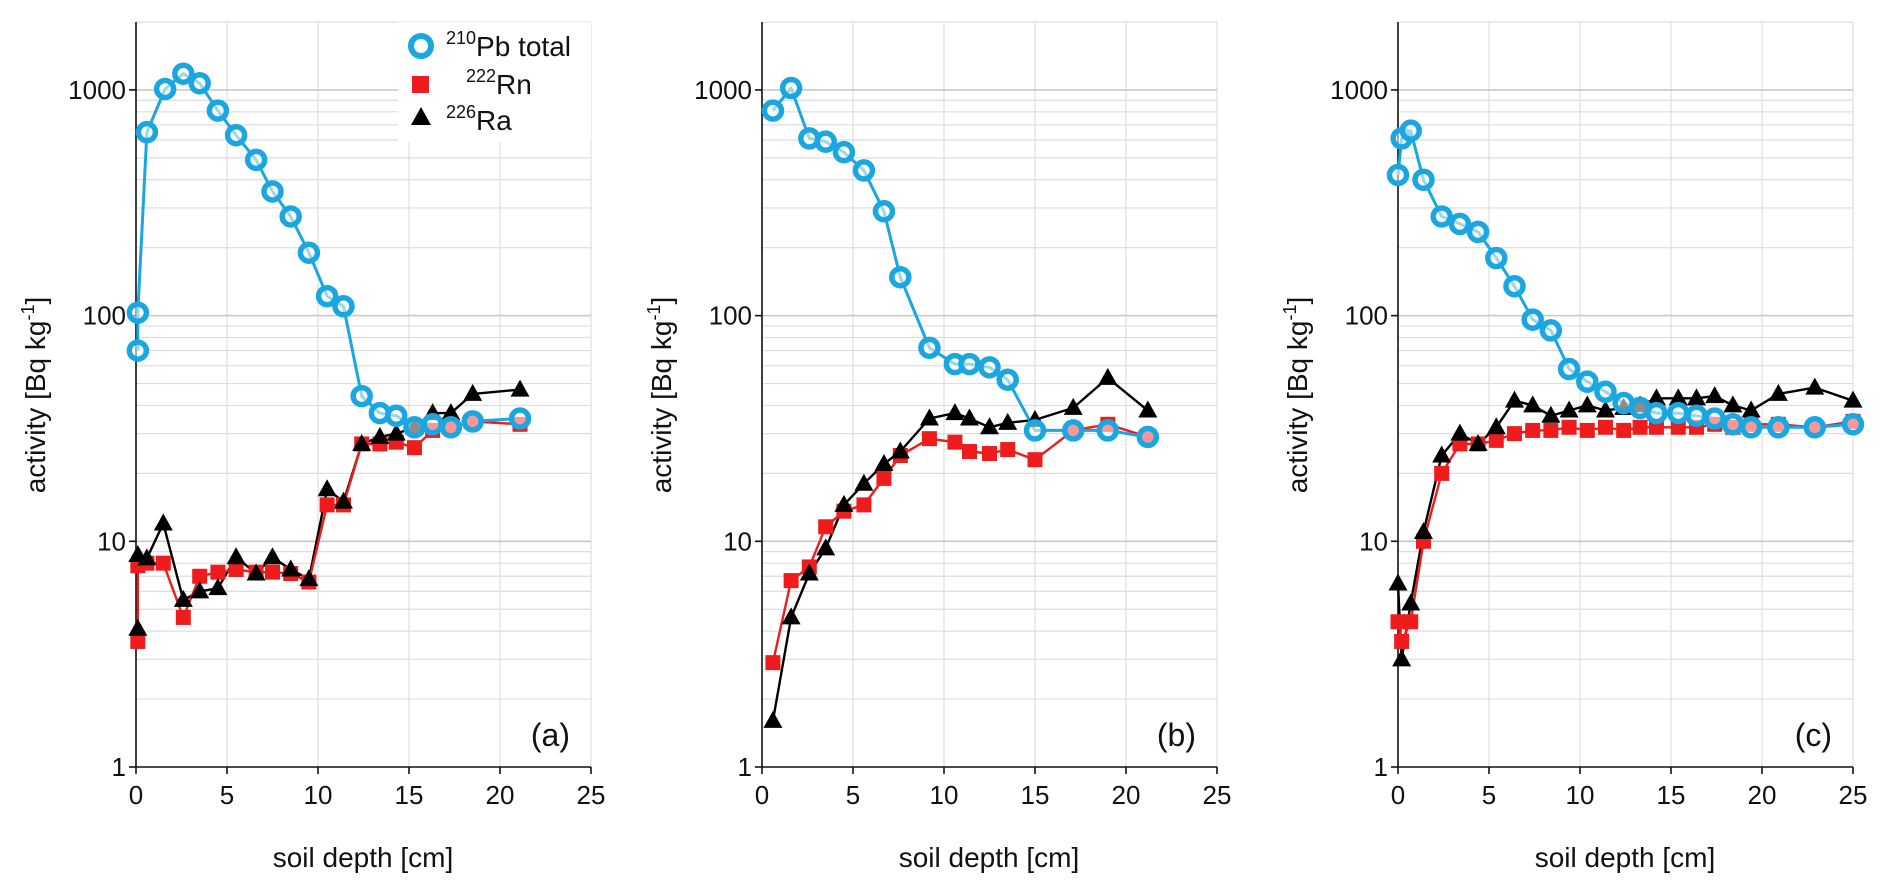  Describe the element at coordinates (960, 262) in the screenshot. I see `markers-pb210` at that location.